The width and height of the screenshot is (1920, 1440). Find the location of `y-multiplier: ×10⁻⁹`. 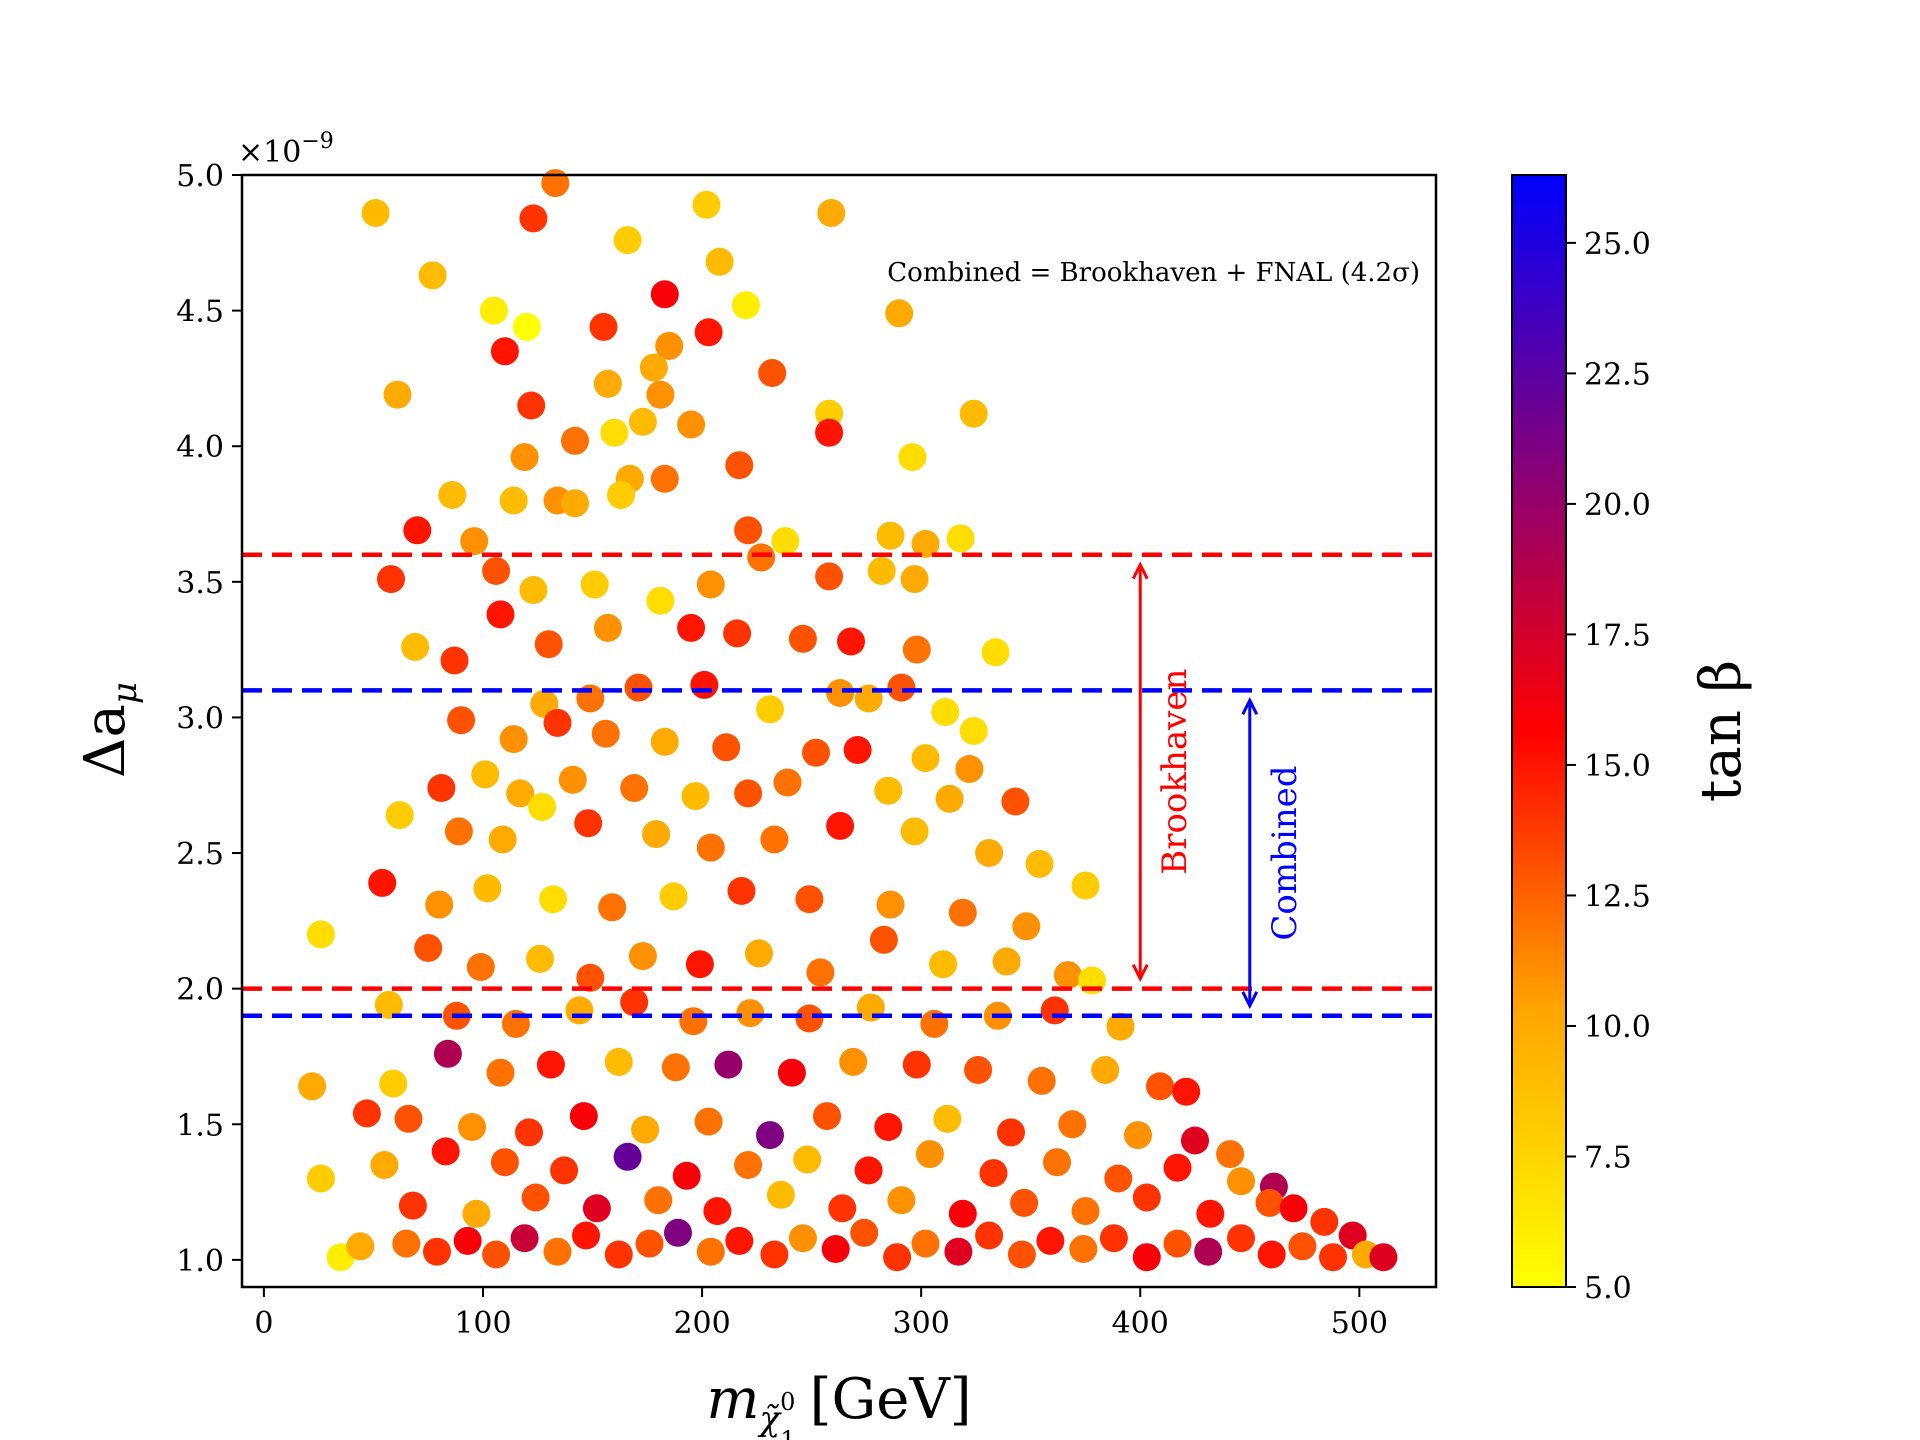

y-multiplier: ×10⁻⁹ is located at coordinates (286, 149).